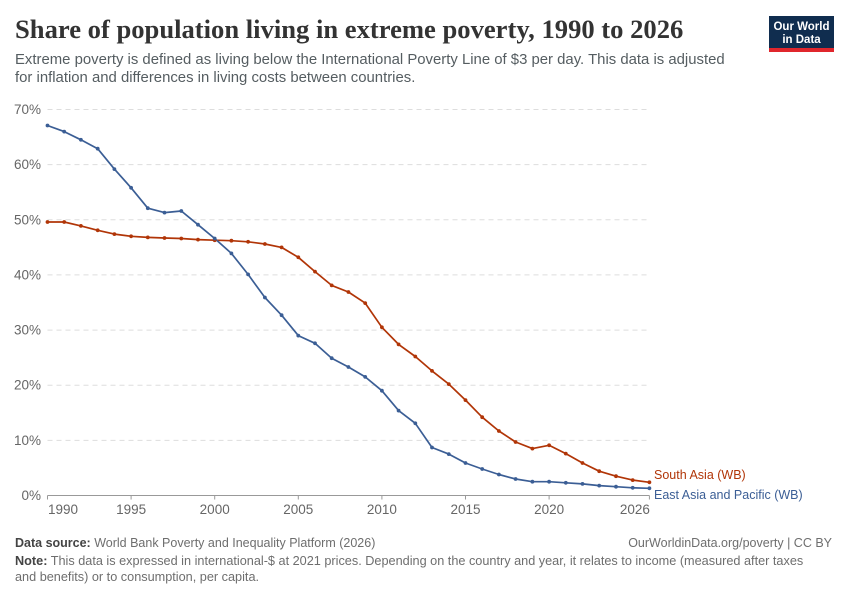 This screenshot has width=850, height=600. I want to click on svg-text: 30%, so click(27, 330).